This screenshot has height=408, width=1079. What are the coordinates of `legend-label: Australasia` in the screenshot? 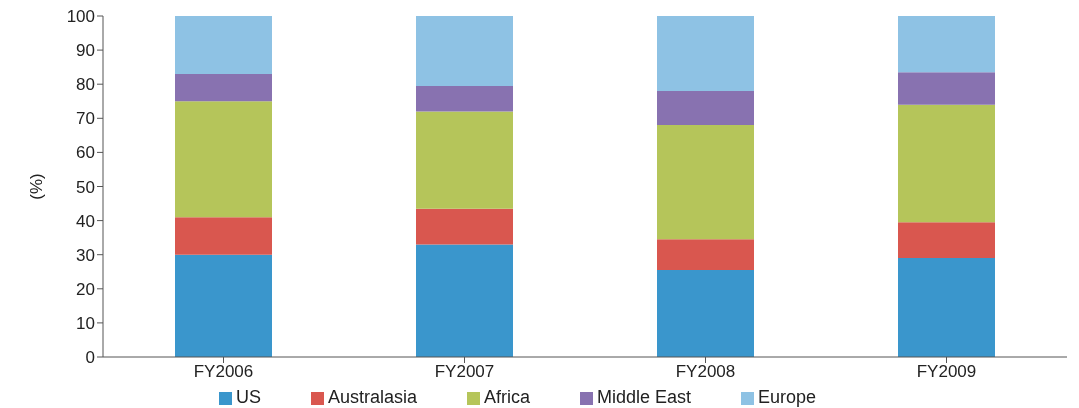 It's located at (372, 397).